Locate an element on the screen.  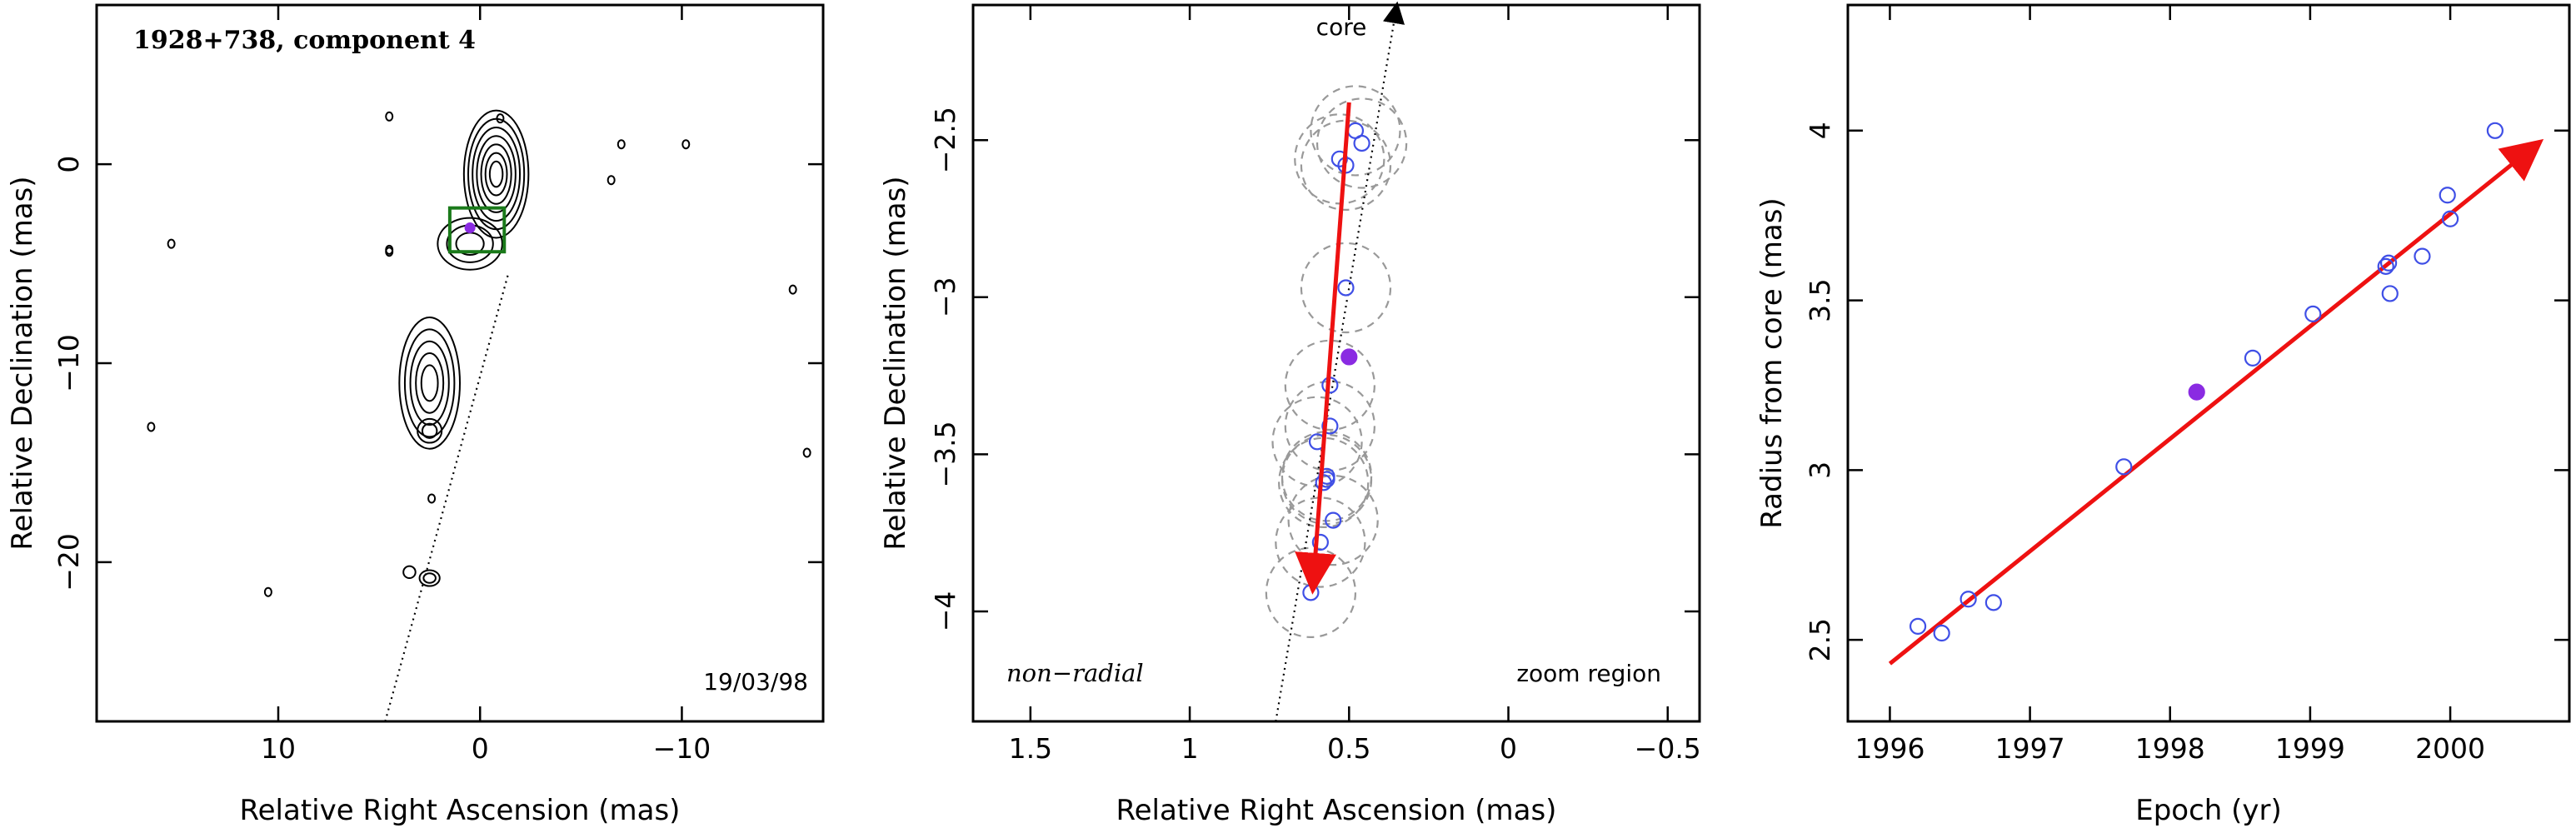
core-direction-arrow is located at coordinates (1340, 361).